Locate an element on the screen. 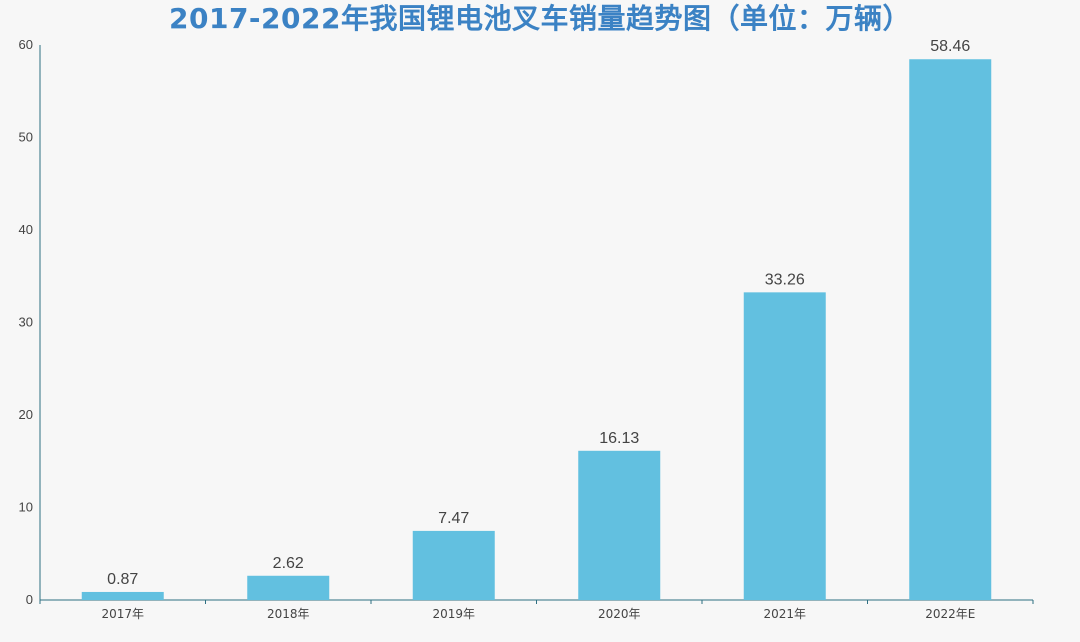  y-tick-label: 40 is located at coordinates (26, 229).